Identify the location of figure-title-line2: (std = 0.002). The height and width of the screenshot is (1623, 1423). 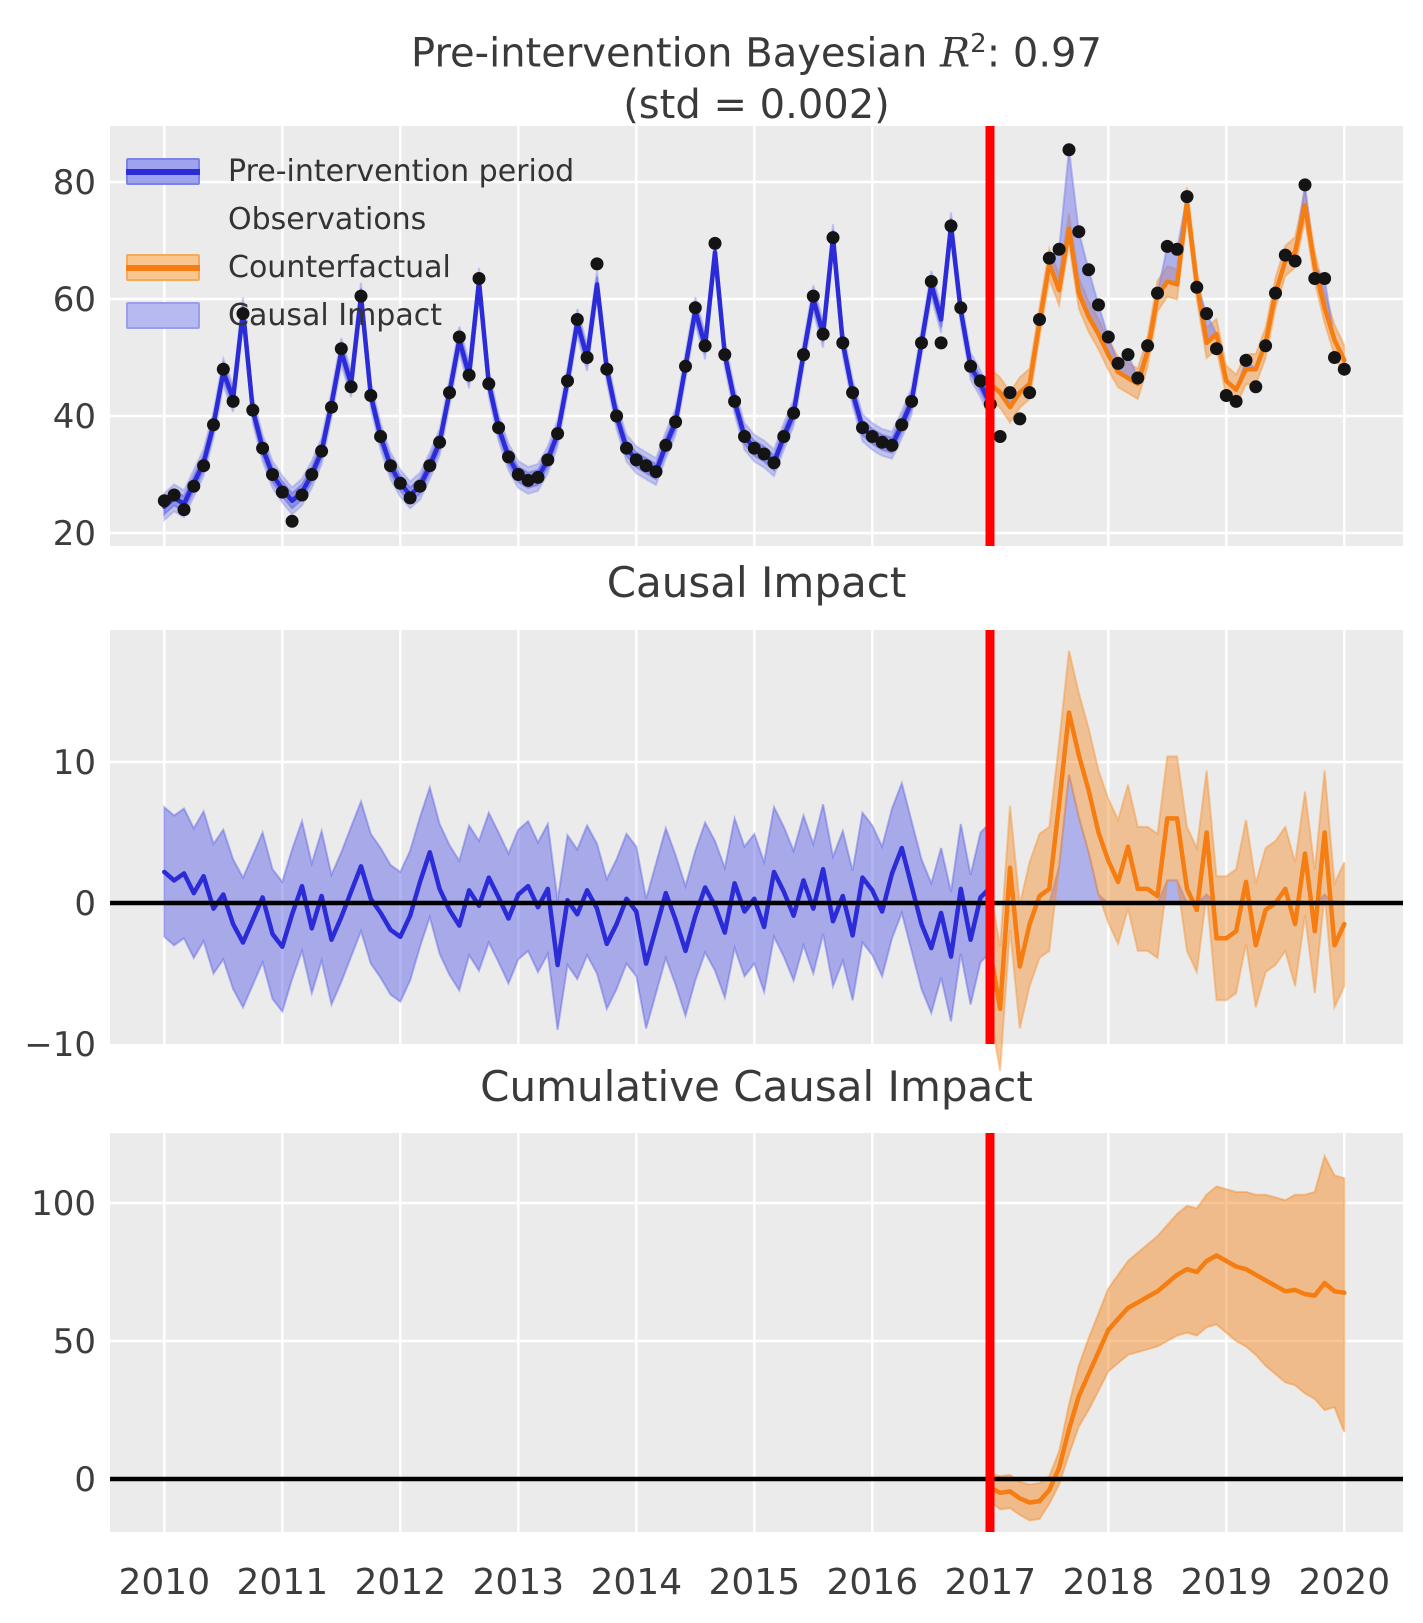
(756, 105).